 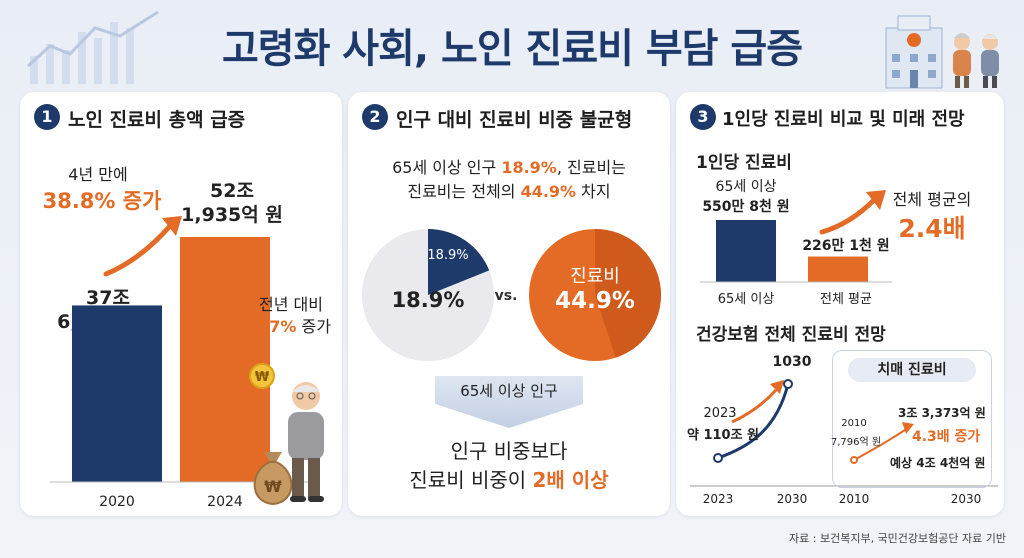 I want to click on bar2-axis-label: 전체 평균, so click(x=846, y=299).